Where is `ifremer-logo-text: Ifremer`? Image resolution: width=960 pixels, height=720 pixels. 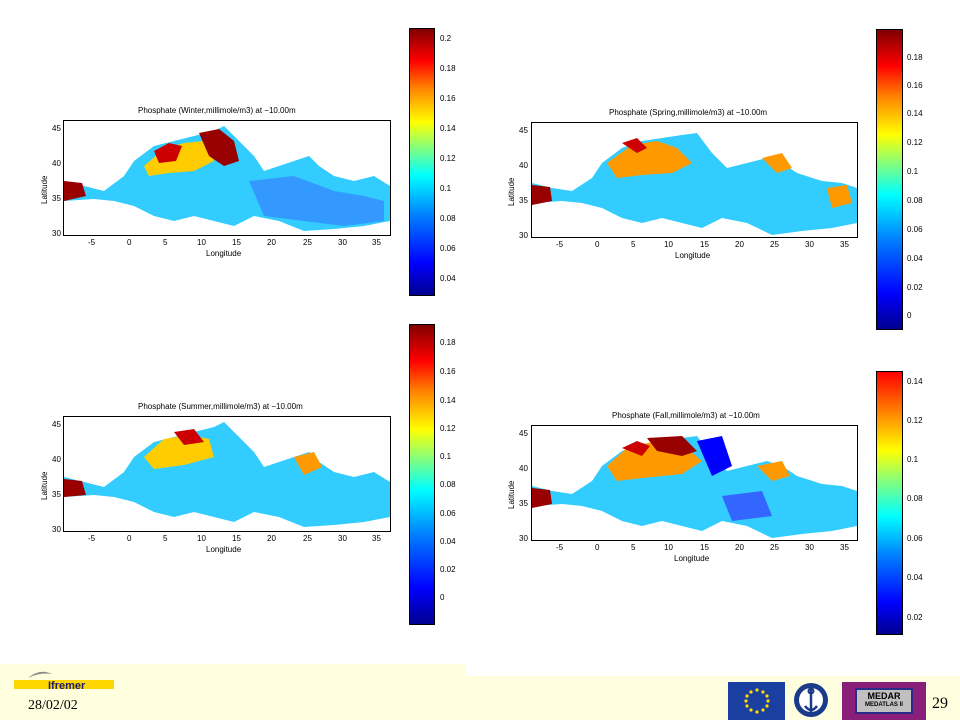
ifremer-logo-text: Ifremer is located at coordinates (67, 686).